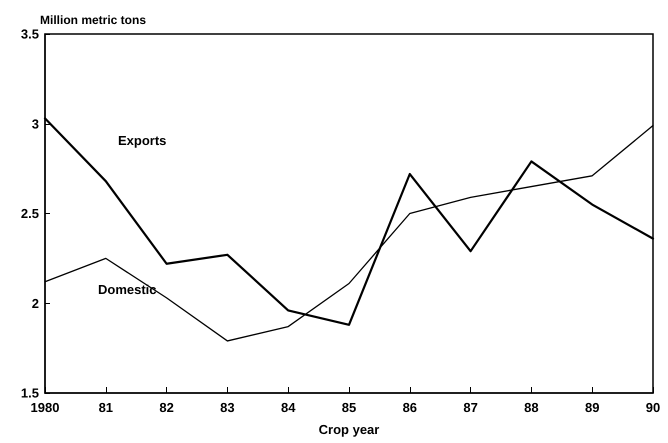 This screenshot has height=443, width=668. I want to click on x-tick-label: 88, so click(531, 407).